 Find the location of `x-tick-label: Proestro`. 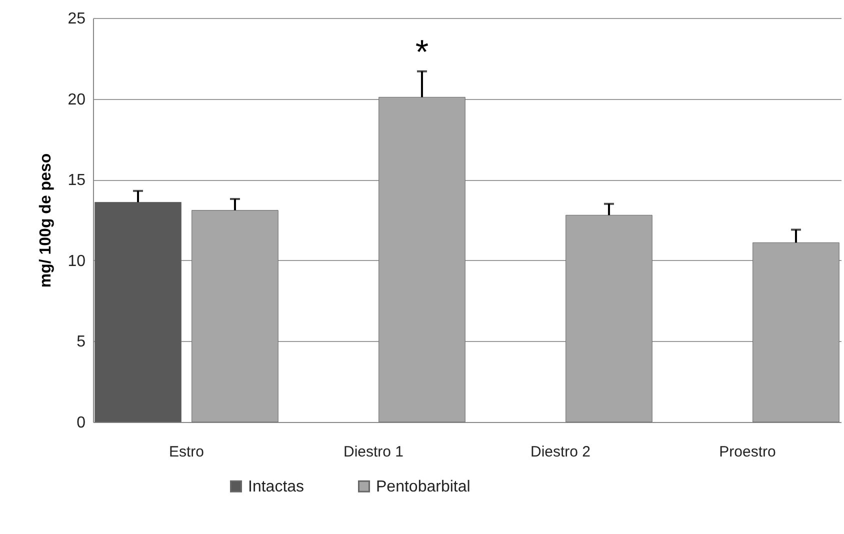

x-tick-label: Proestro is located at coordinates (747, 452).